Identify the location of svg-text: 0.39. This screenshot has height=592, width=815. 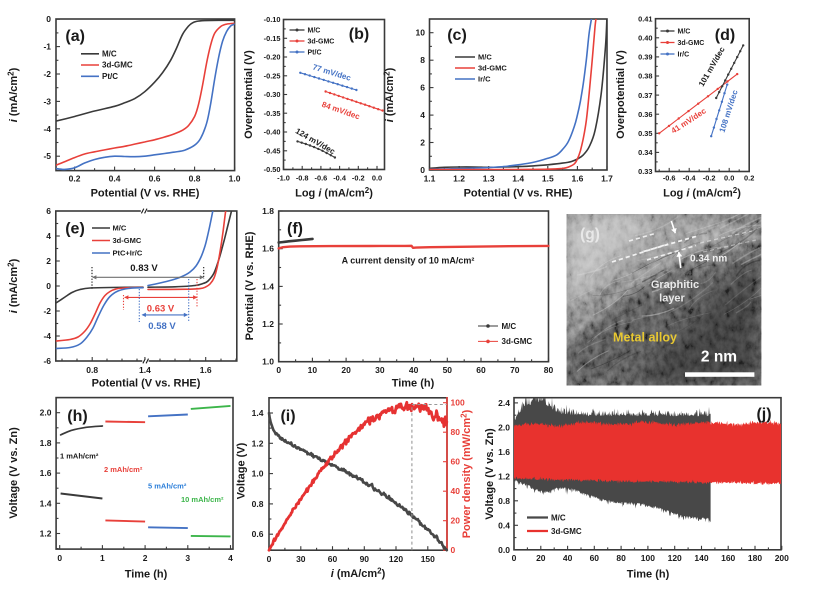
(645, 57).